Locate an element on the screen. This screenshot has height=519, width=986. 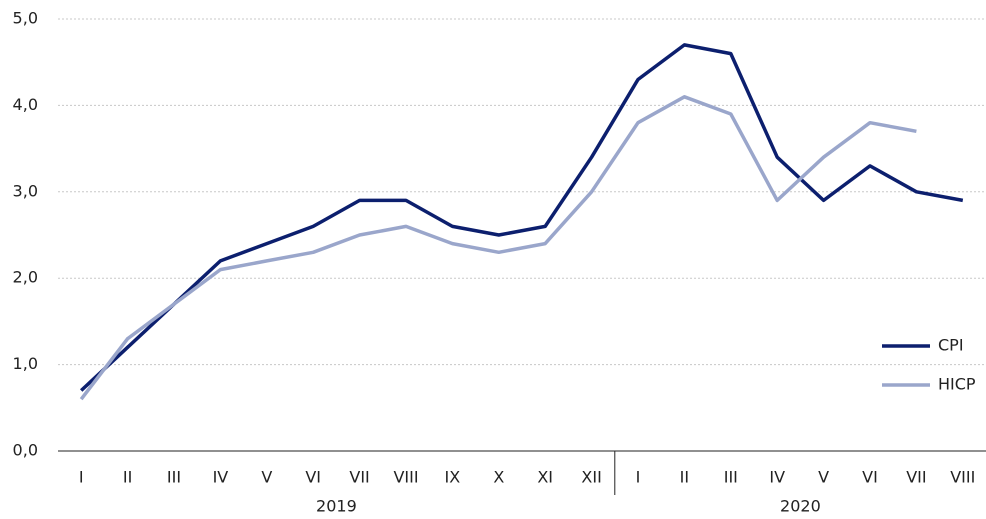
y-tick-label: 0,0 is located at coordinates (25, 450).